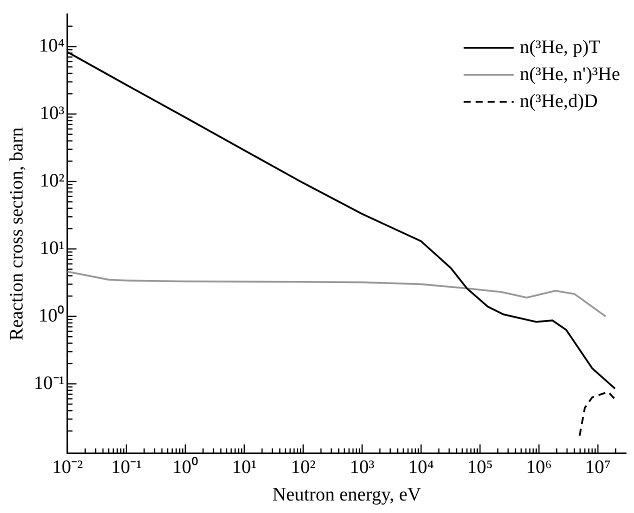 Image resolution: width=634 pixels, height=513 pixels. What do you see at coordinates (52, 181) in the screenshot?
I see `y-tick-label: 10²` at bounding box center [52, 181].